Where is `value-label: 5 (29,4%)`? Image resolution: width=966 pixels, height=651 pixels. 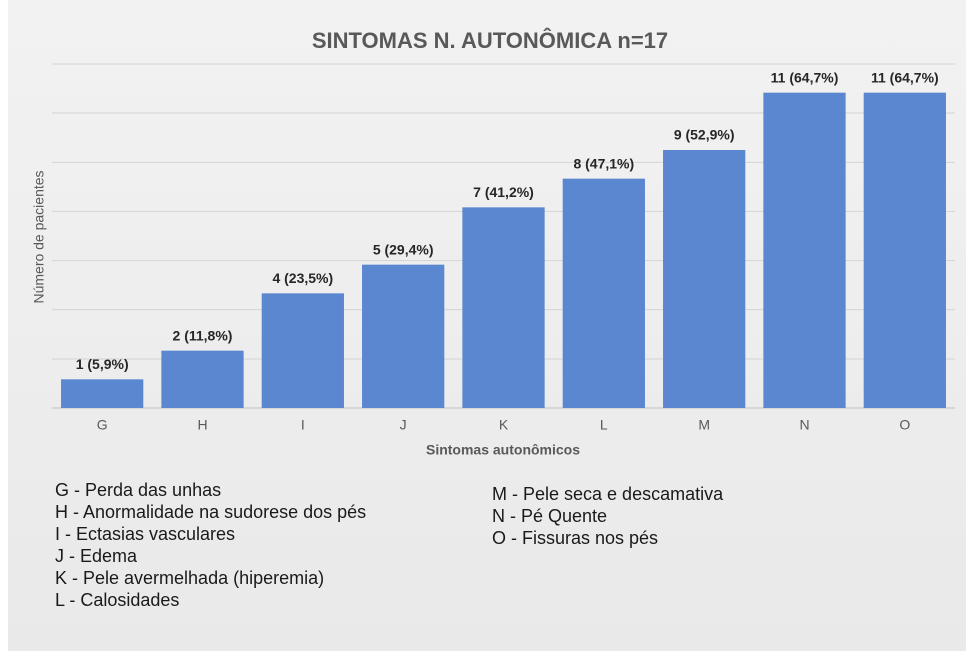 value-label: 5 (29,4%) is located at coordinates (403, 249).